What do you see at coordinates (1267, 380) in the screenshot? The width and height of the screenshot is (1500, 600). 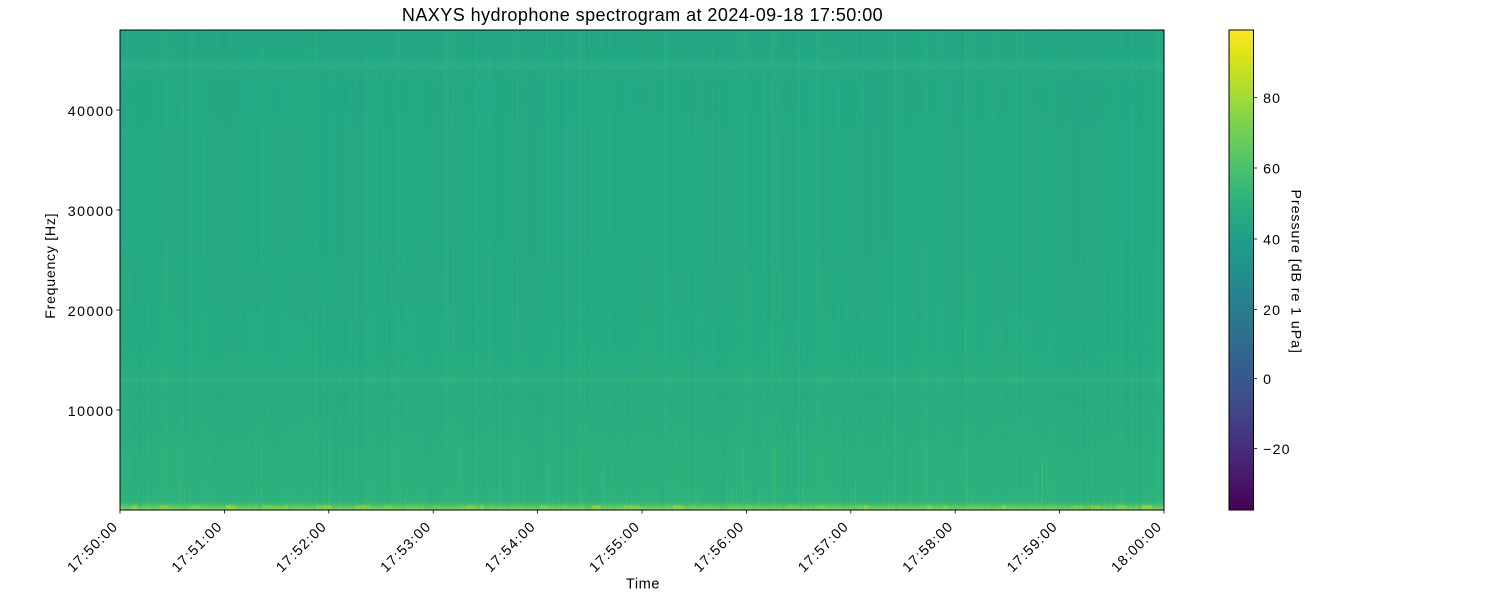 I see `svg-text: 0` at bounding box center [1267, 380].